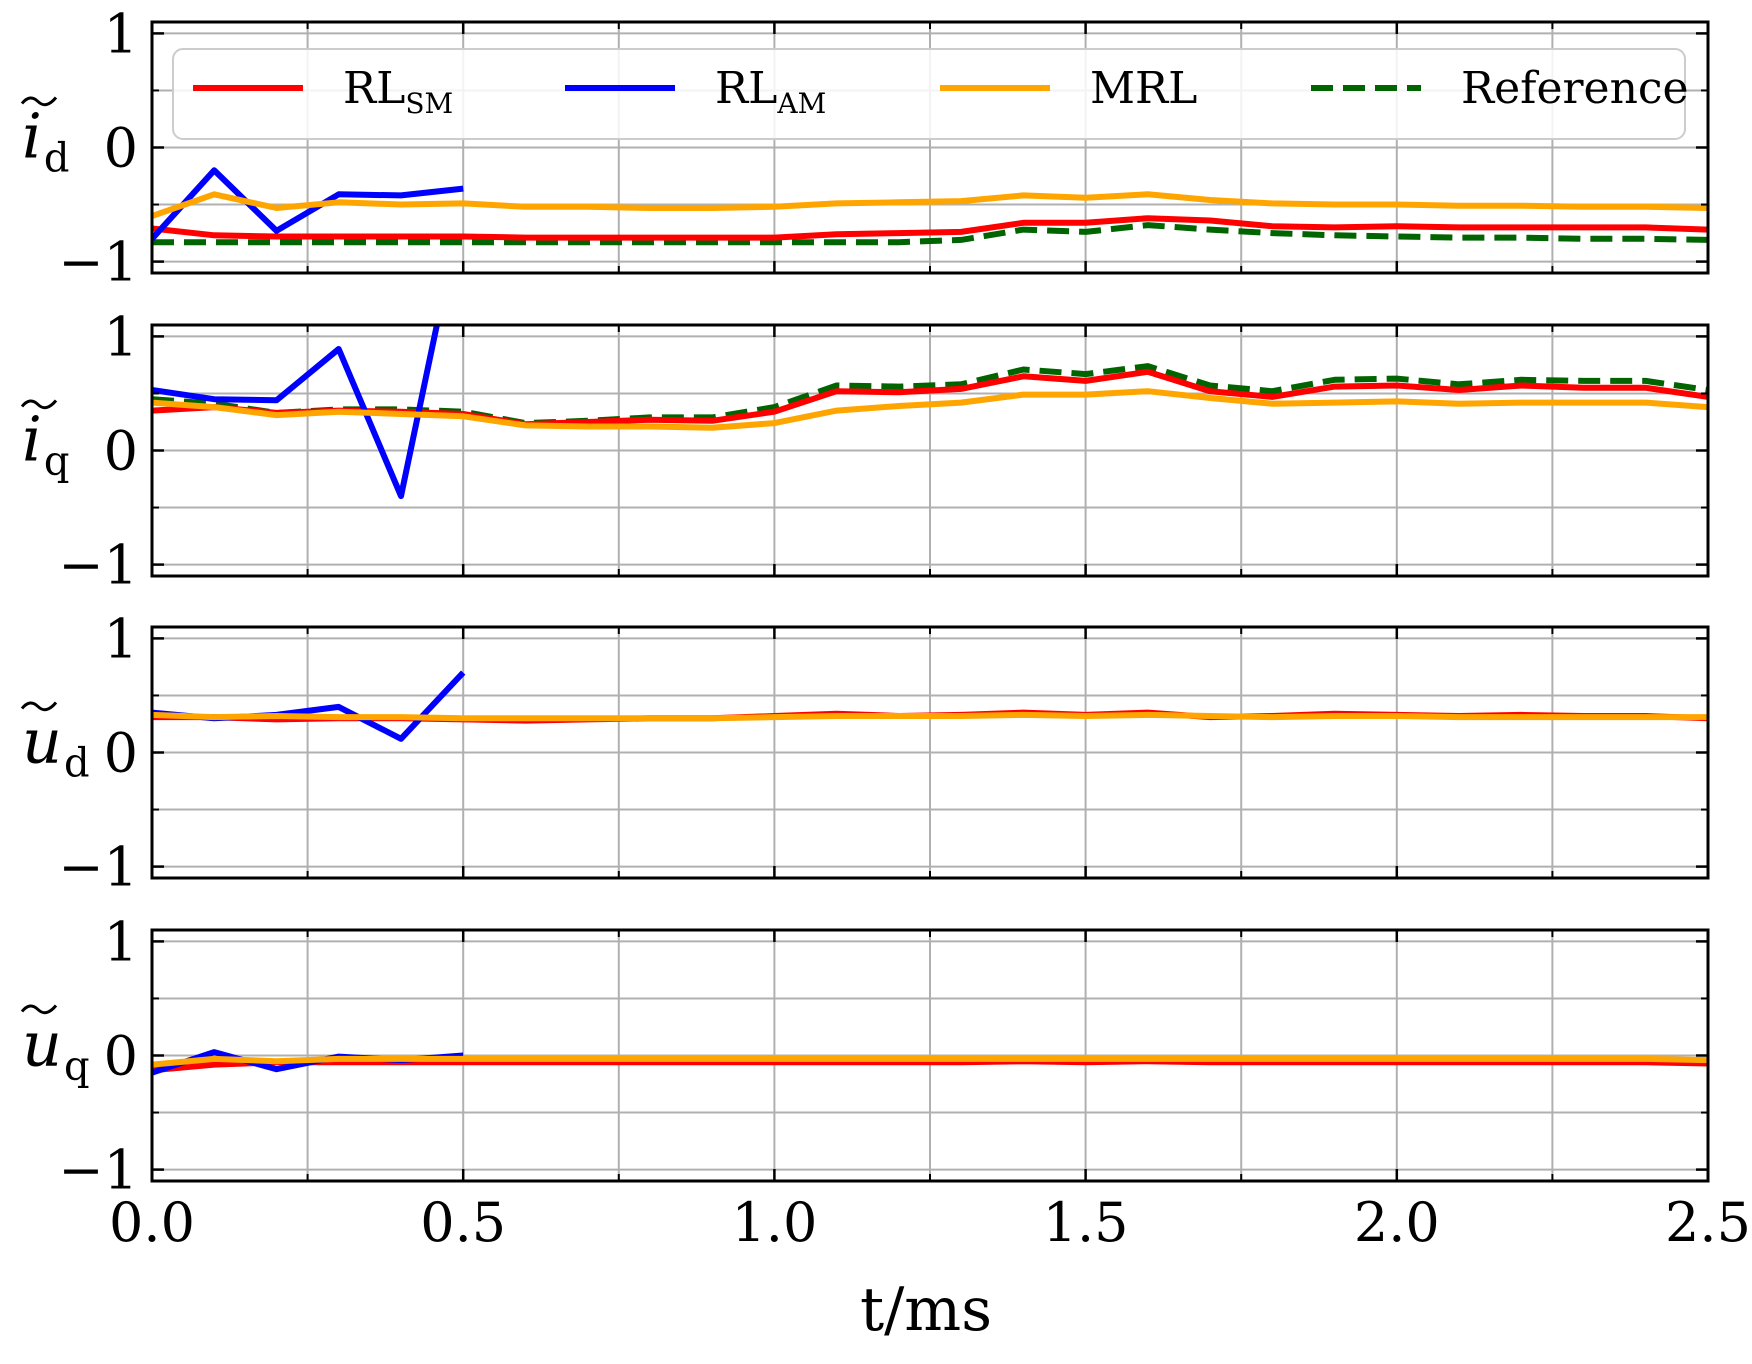  I want to click on legend-label-subscript: SM, so click(429, 103).